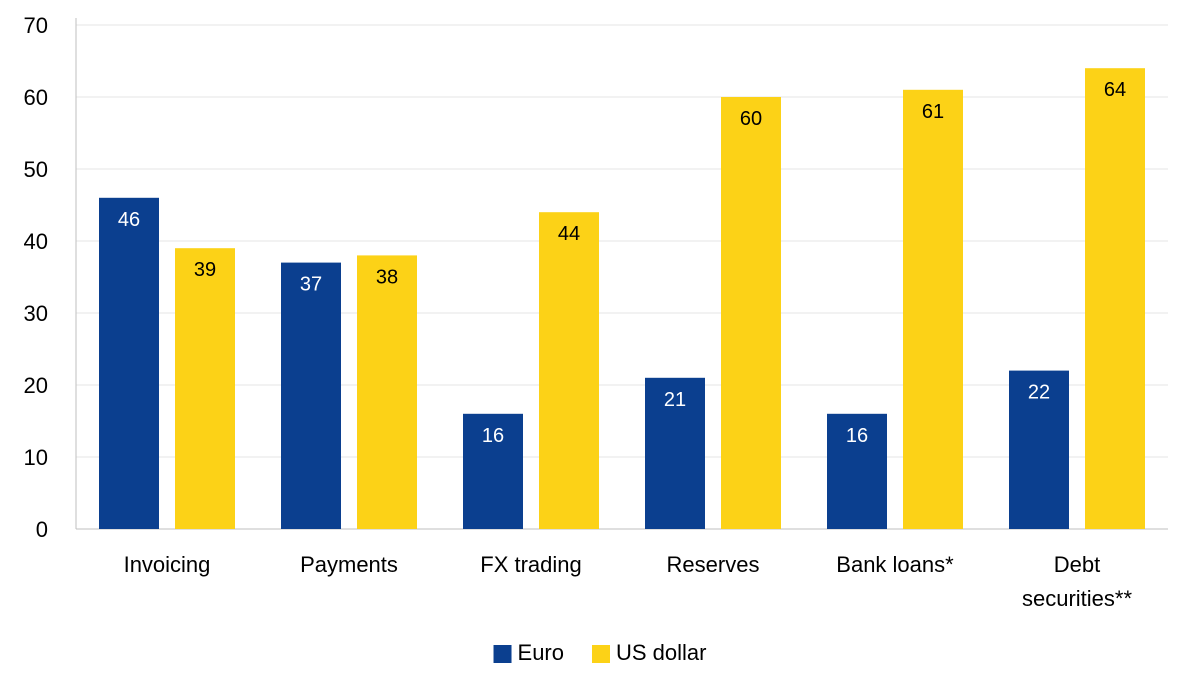  I want to click on data-label-us-dollar-0: 39, so click(205, 270).